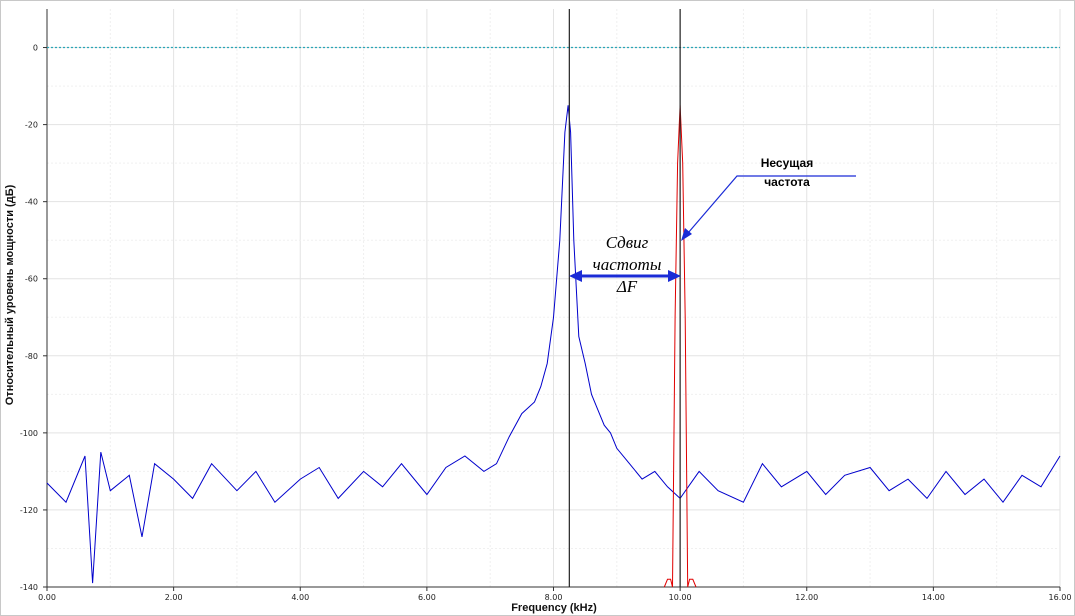 The image size is (1075, 616). What do you see at coordinates (29, 433) in the screenshot?
I see `y-tick-label: -100` at bounding box center [29, 433].